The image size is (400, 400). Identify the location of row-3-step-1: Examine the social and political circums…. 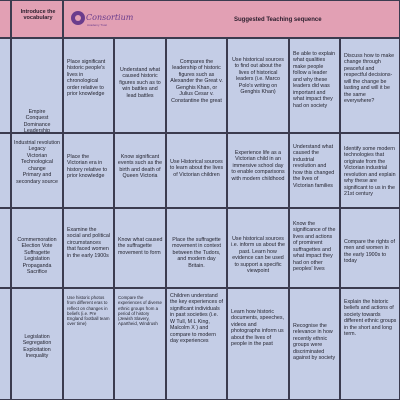
(88, 248).